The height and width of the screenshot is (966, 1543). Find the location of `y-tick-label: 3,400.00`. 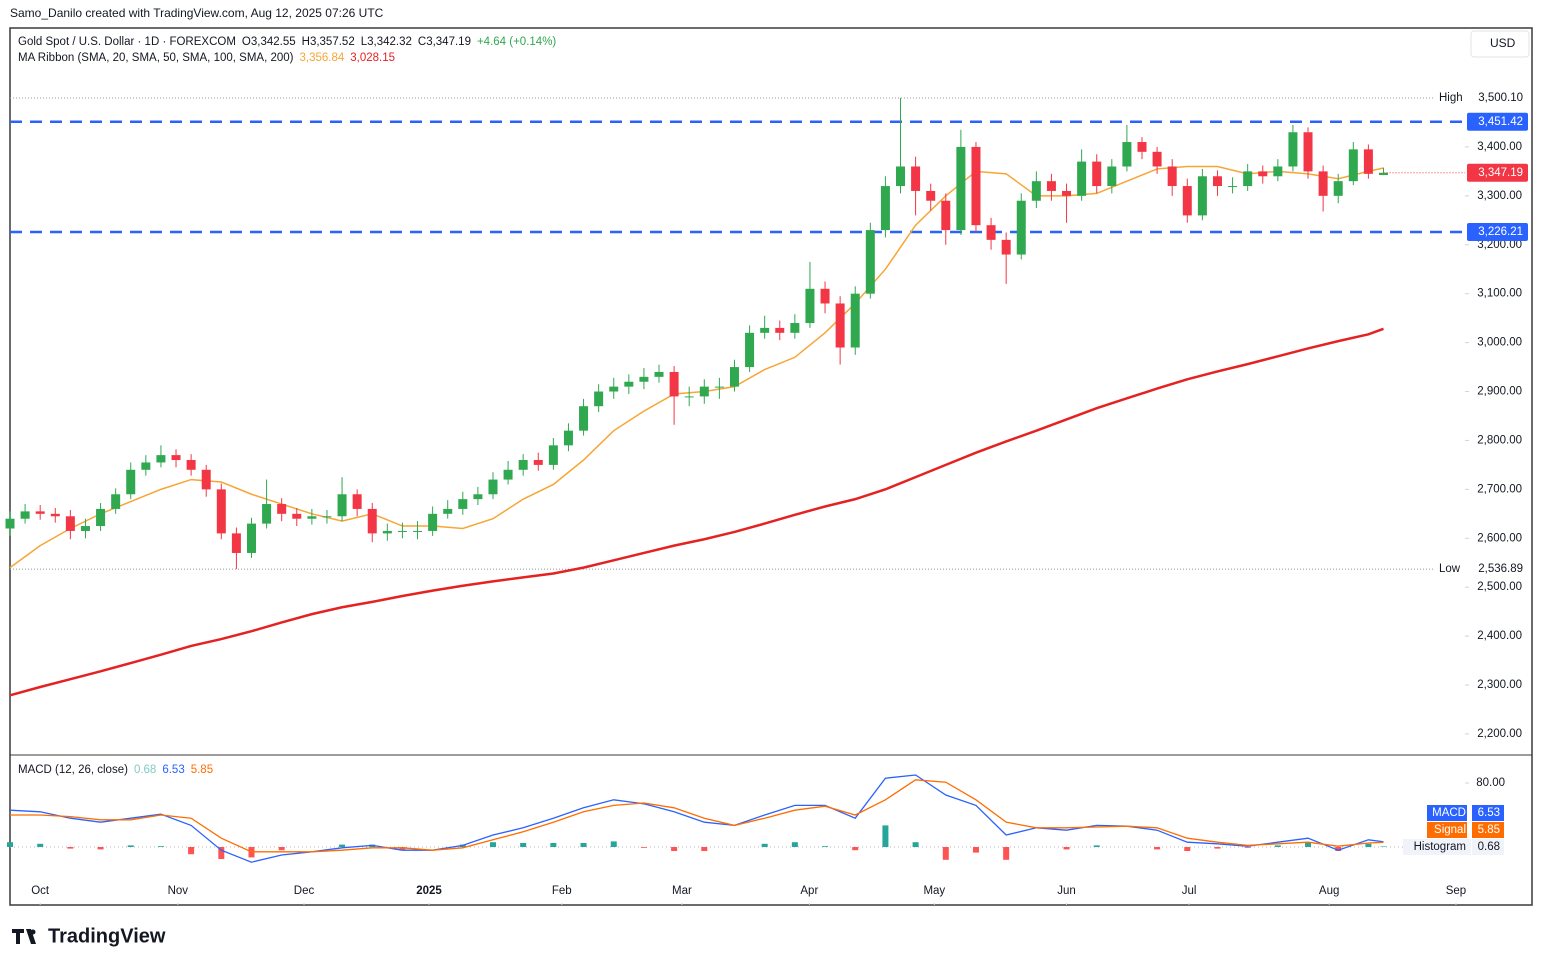

y-tick-label: 3,400.00 is located at coordinates (1499, 147).